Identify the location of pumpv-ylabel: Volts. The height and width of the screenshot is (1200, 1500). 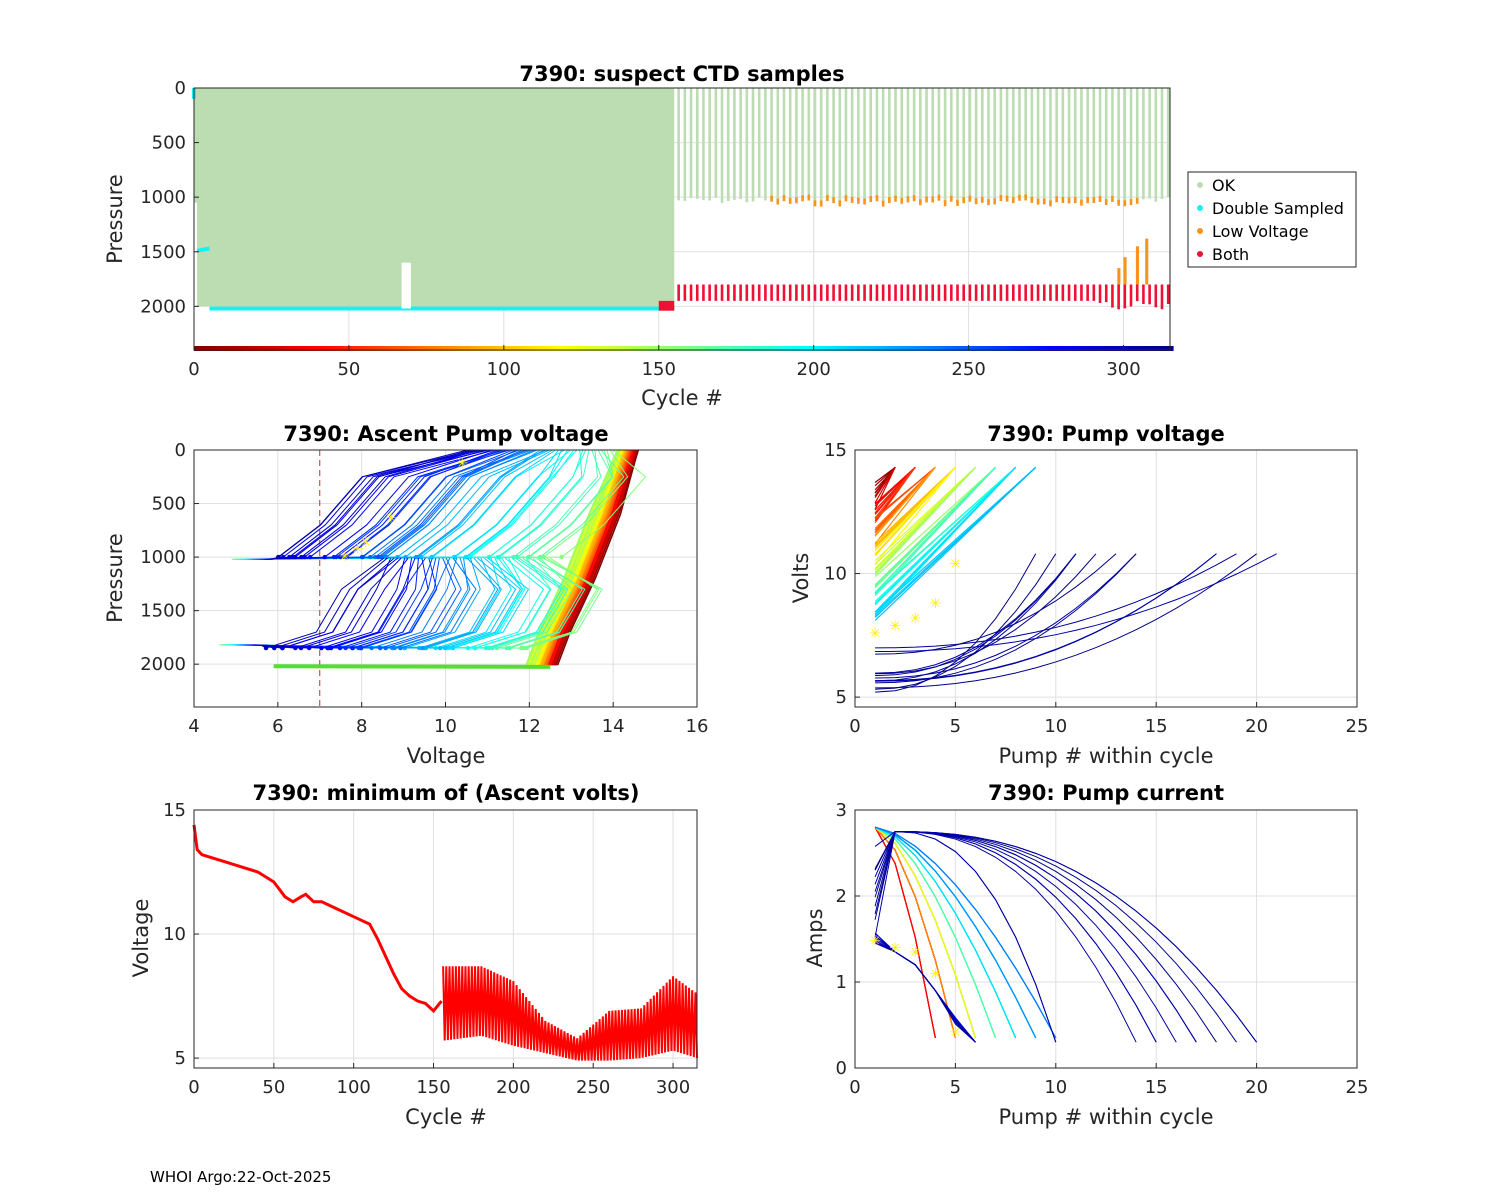
(801, 578).